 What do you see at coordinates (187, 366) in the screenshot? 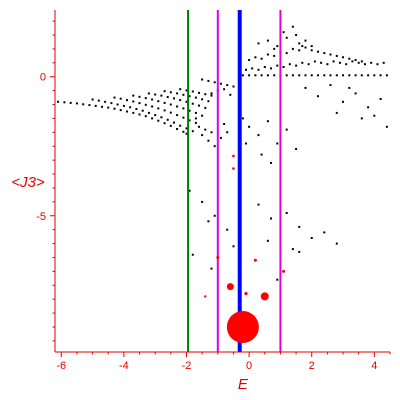
I see `x-tick-label: -2` at bounding box center [187, 366].